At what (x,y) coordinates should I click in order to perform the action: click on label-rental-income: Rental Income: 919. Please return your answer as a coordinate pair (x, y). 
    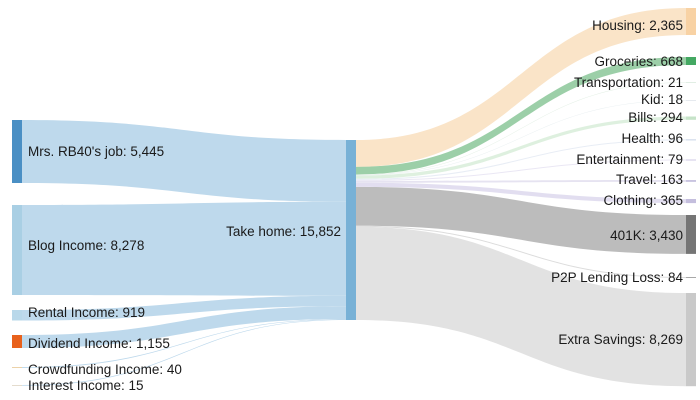
    Looking at the image, I should click on (86, 312).